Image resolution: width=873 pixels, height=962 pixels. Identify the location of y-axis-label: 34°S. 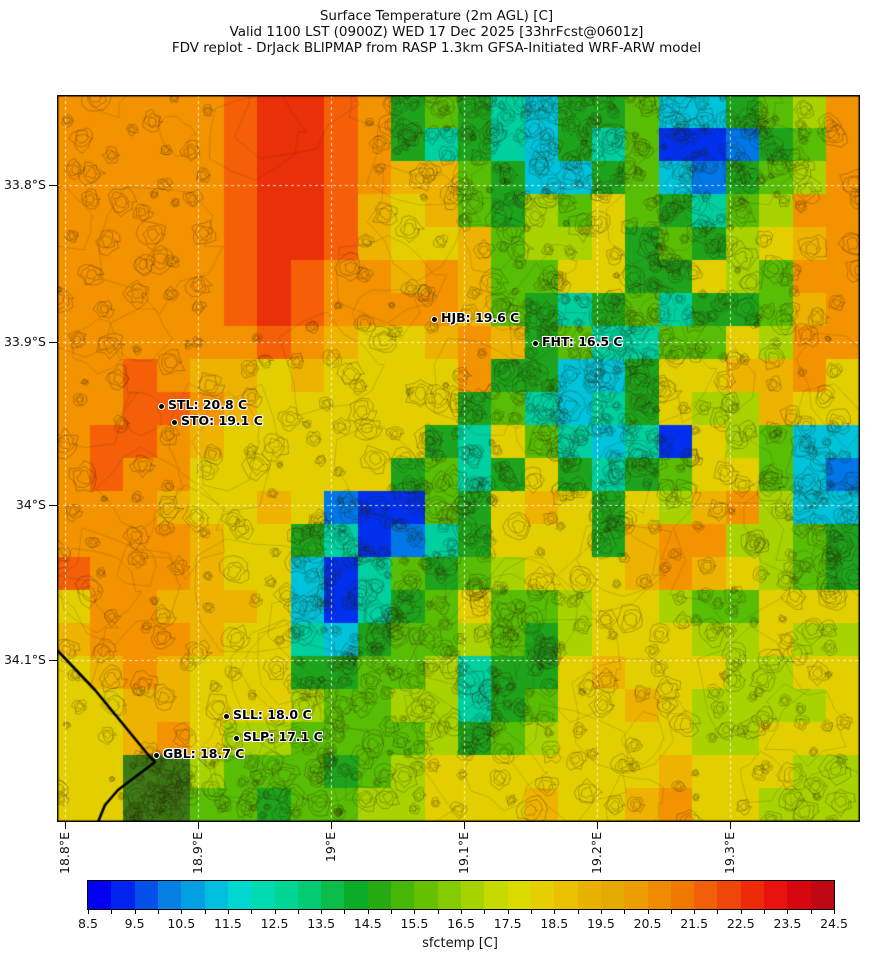
(30, 504).